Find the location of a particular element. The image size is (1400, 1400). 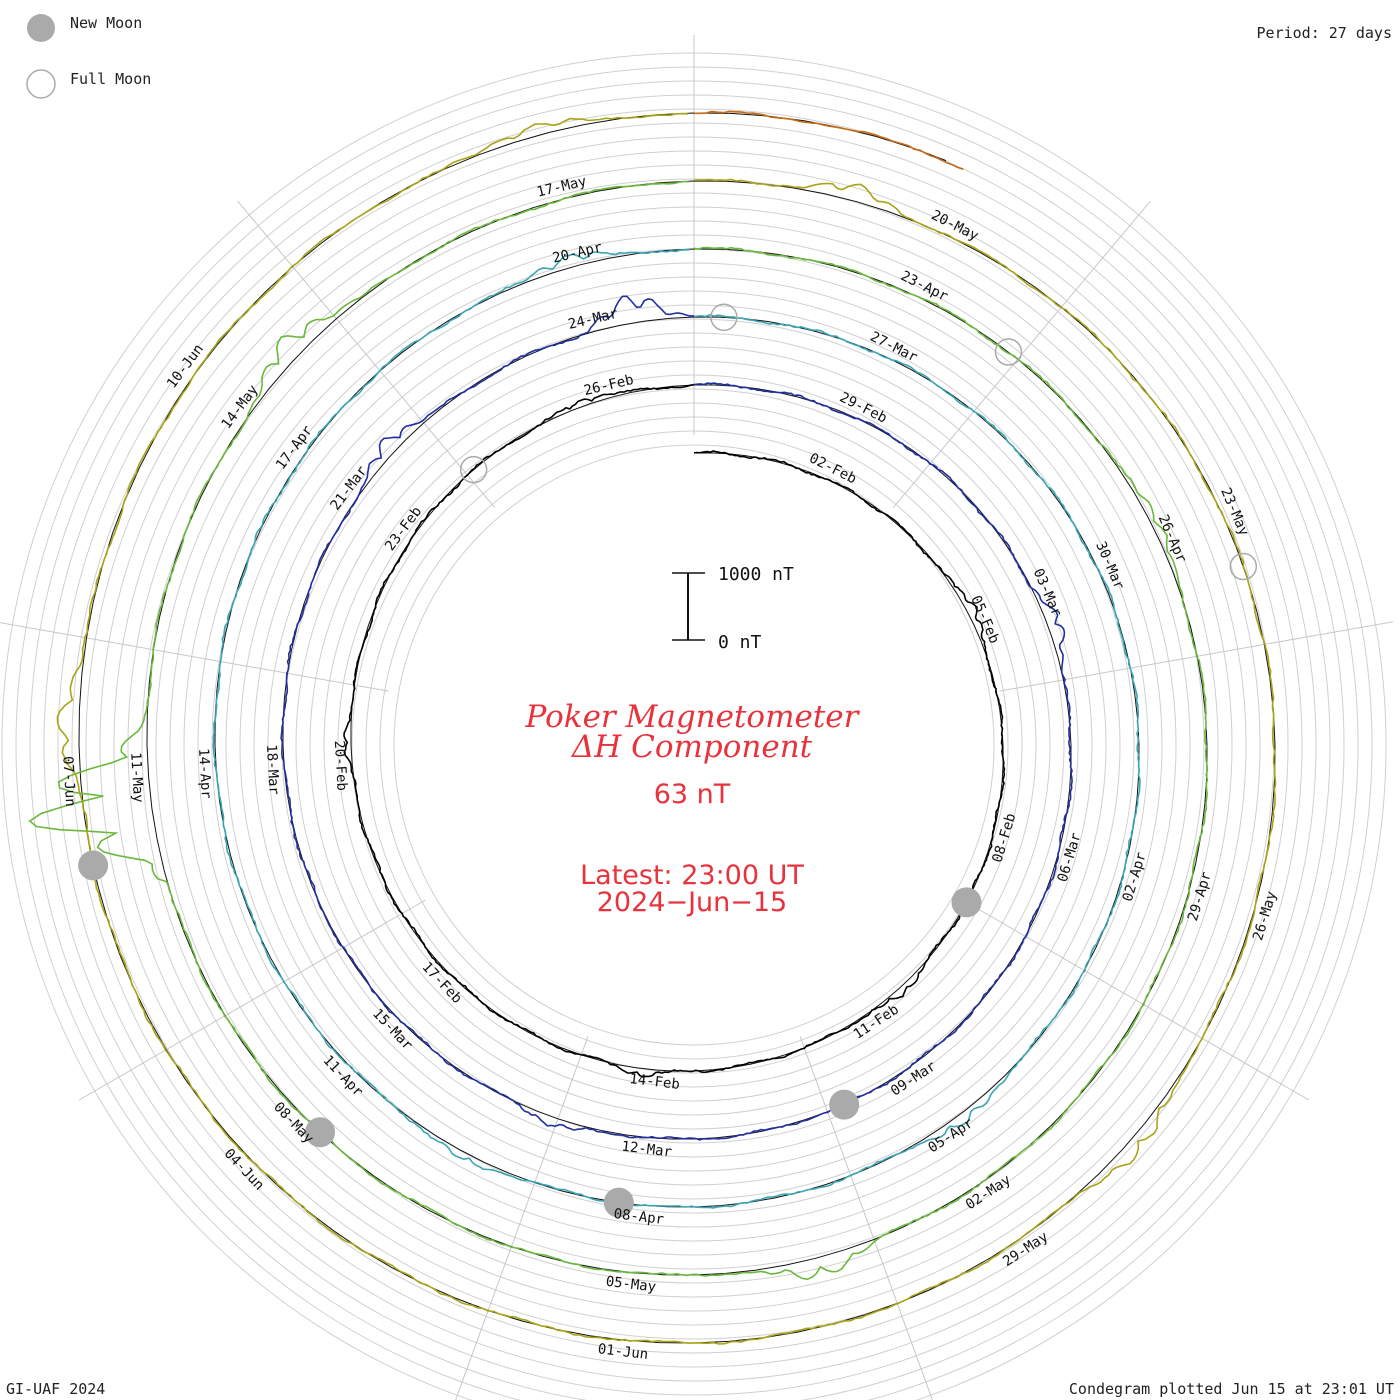

date-label: 05-May is located at coordinates (631, 1285).